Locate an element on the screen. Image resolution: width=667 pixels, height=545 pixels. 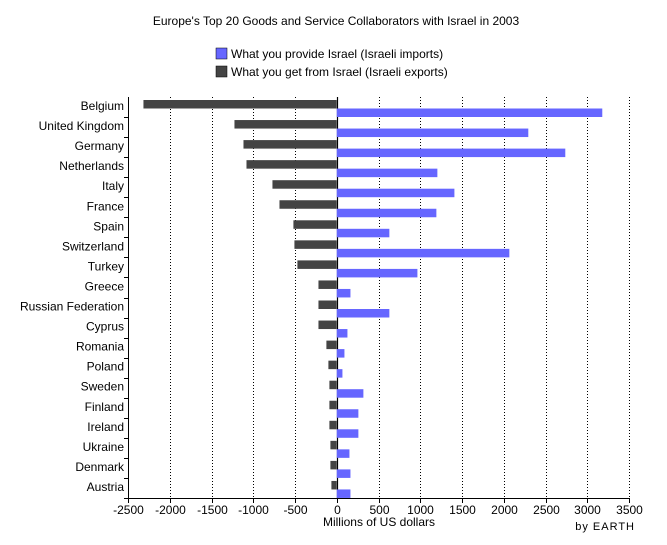
x-tick-label: 2000 is located at coordinates (504, 510).